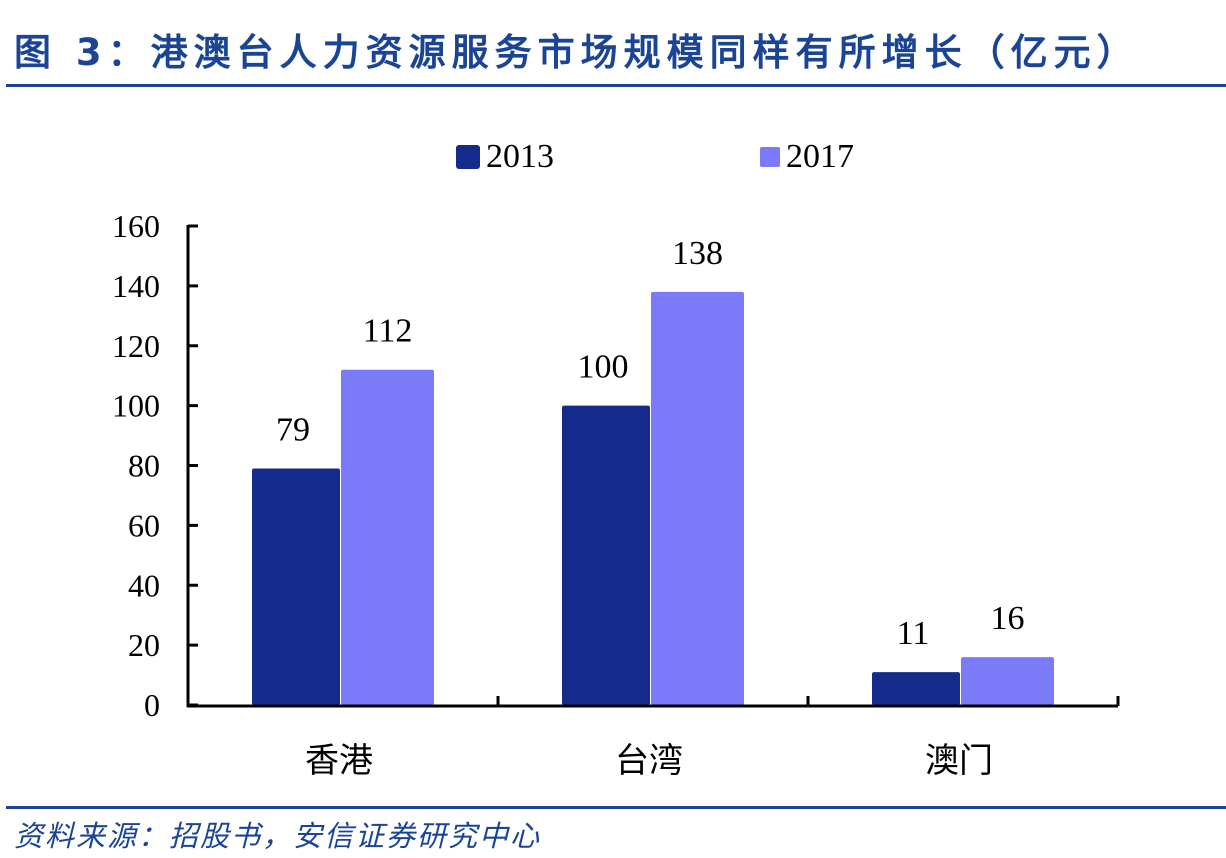 This screenshot has width=1226, height=858. What do you see at coordinates (388, 331) in the screenshot?
I see `data-label: 112` at bounding box center [388, 331].